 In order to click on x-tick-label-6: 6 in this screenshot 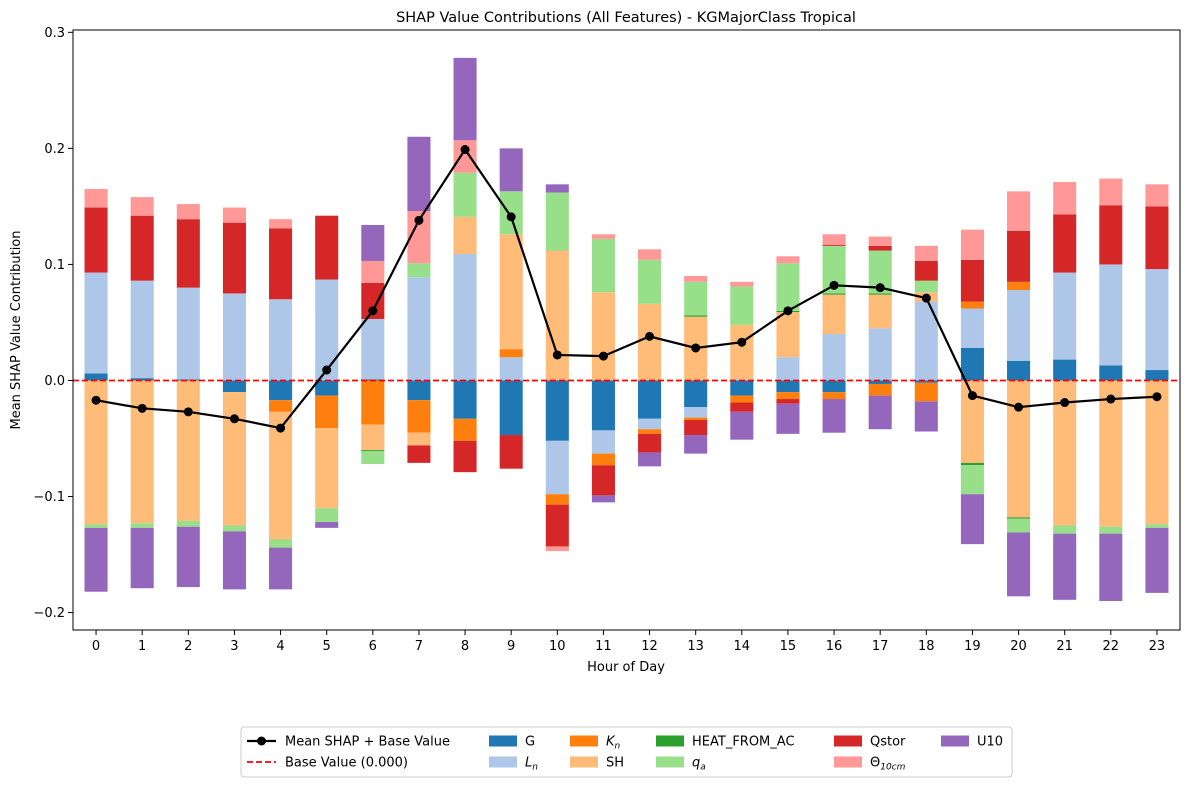, I will do `click(373, 646)`.